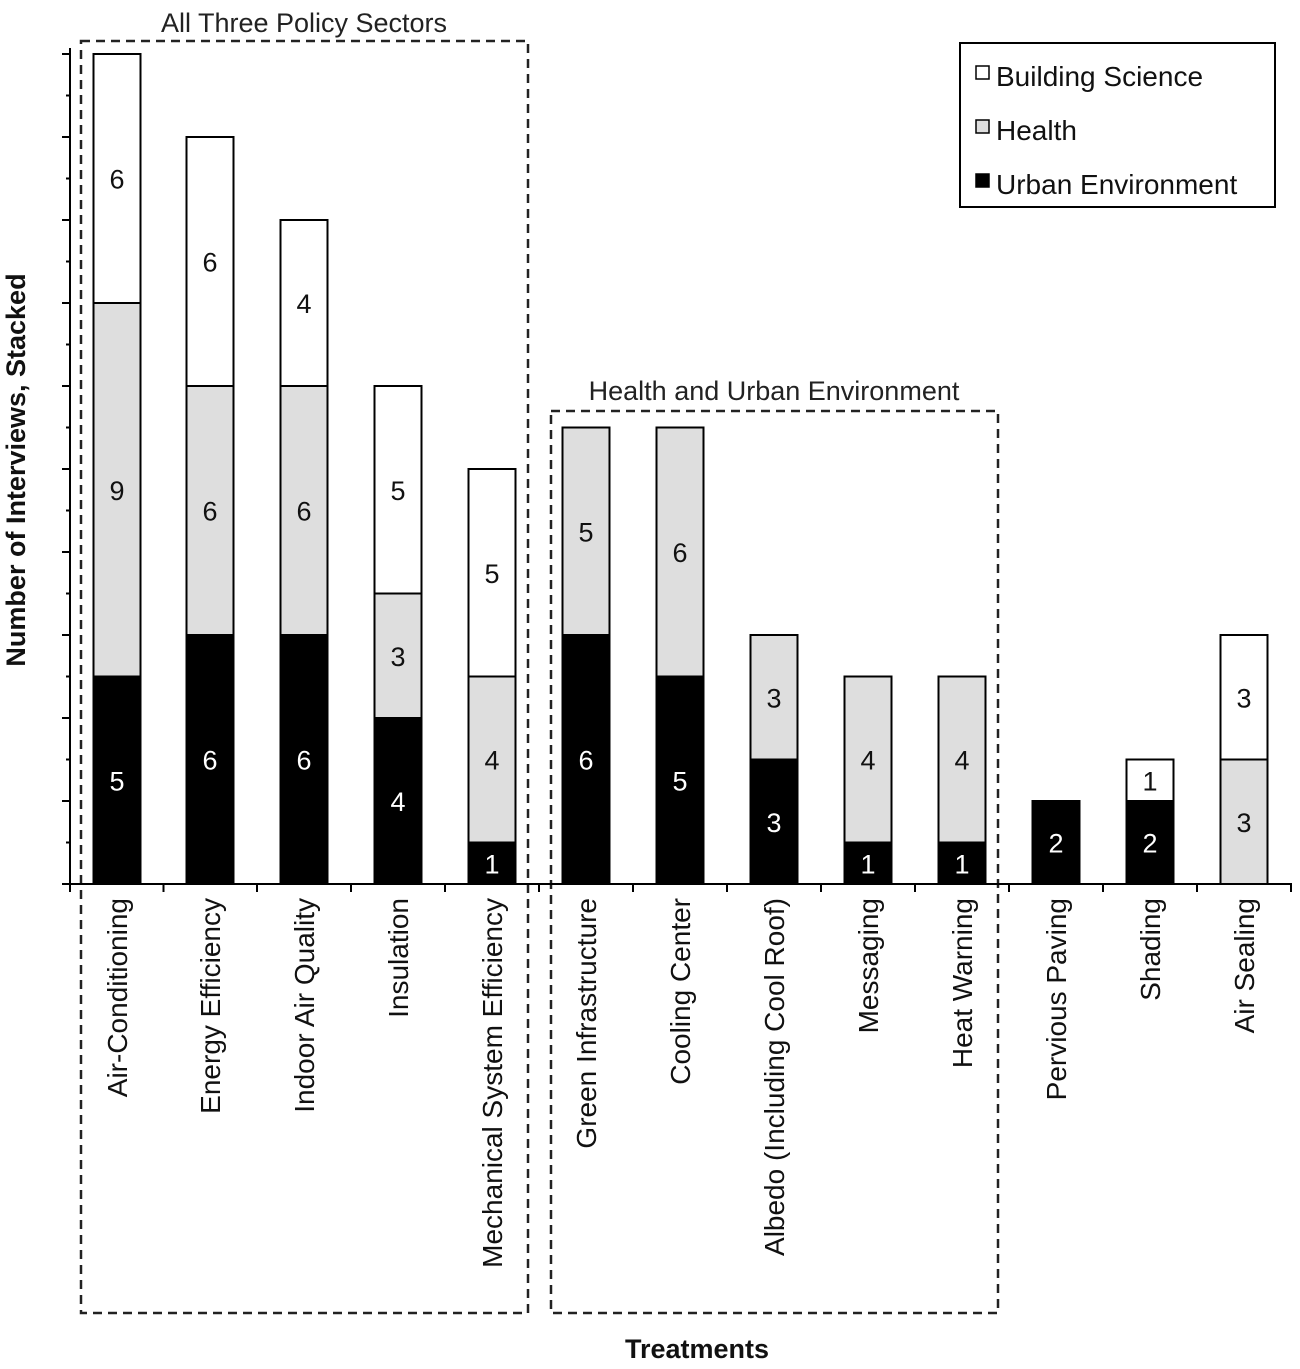  Describe the element at coordinates (16, 469) in the screenshot. I see `y-axis-title: Number of Interviews, Stacked` at that location.